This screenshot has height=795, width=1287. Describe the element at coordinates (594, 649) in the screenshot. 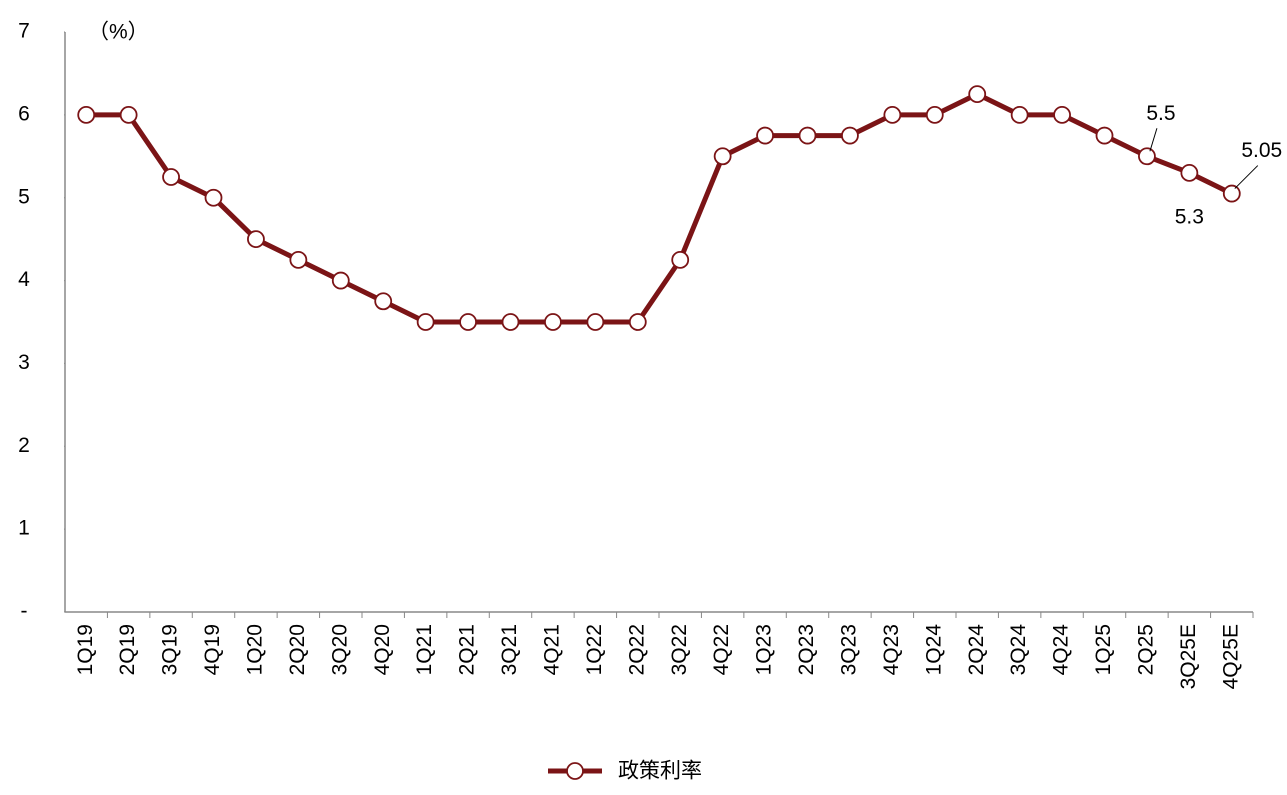

I see `x-tick-label: 1Q22` at that location.